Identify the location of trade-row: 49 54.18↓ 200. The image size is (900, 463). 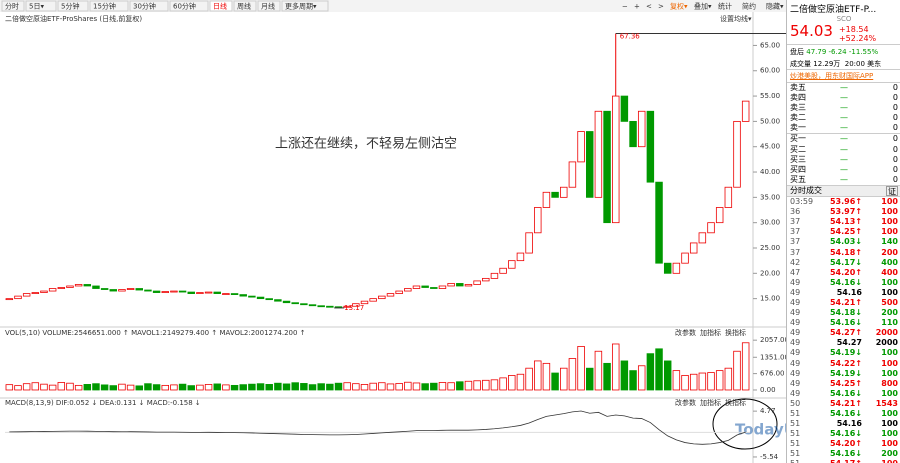
(843, 313).